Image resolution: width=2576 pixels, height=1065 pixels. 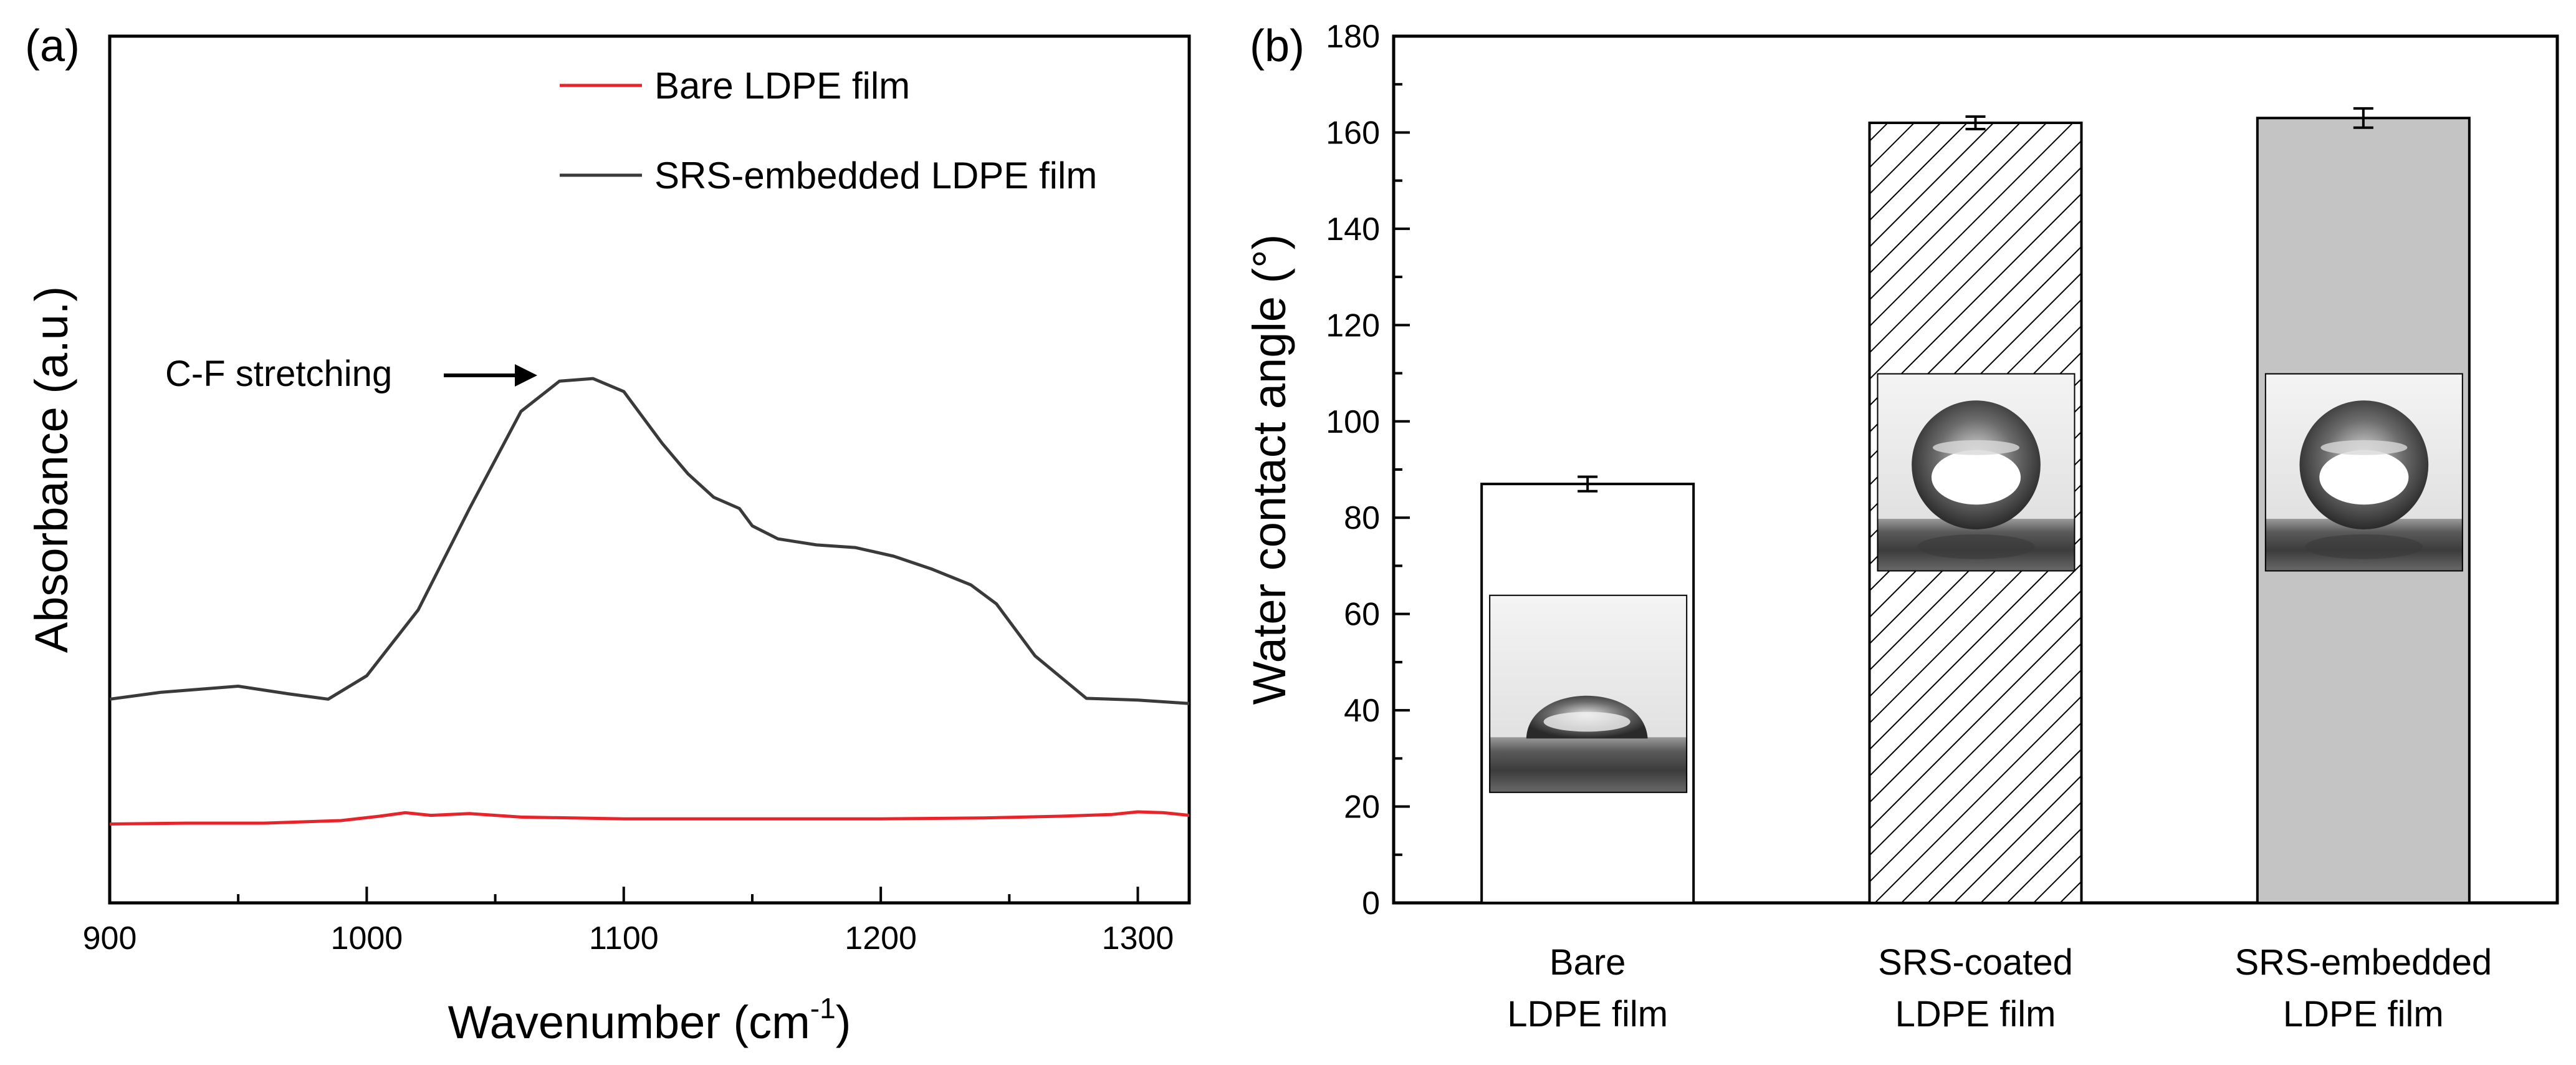 What do you see at coordinates (1353, 422) in the screenshot?
I see `y-tick-label: 100` at bounding box center [1353, 422].